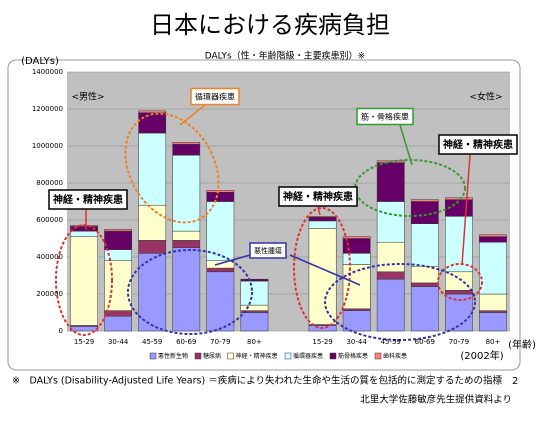 The height and width of the screenshot is (428, 550). I want to click on x-tick-label: 60-69, so click(425, 342).